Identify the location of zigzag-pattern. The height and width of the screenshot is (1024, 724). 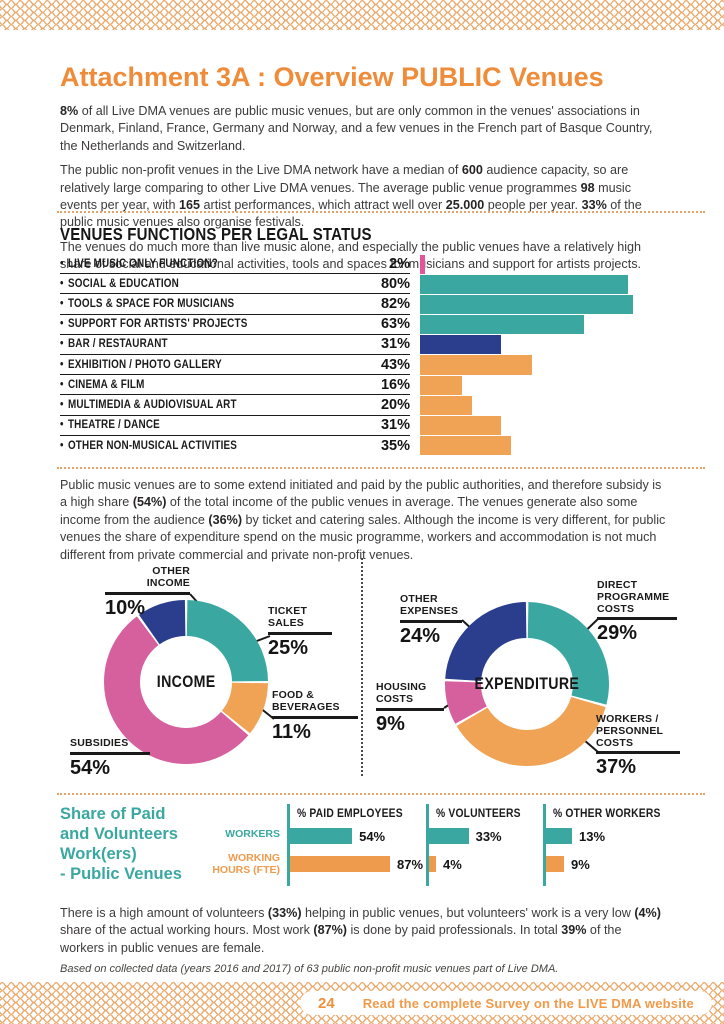
(362, 15).